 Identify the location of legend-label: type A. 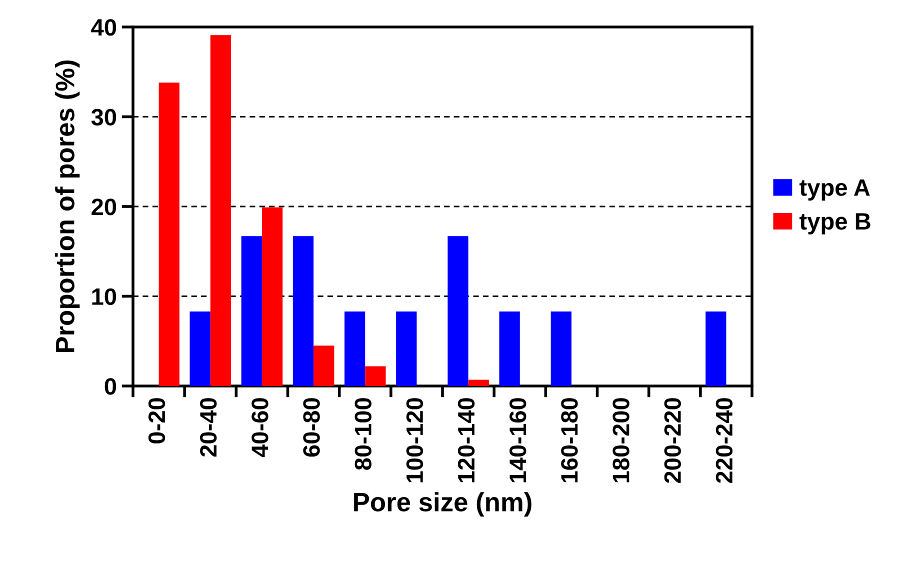
(835, 190).